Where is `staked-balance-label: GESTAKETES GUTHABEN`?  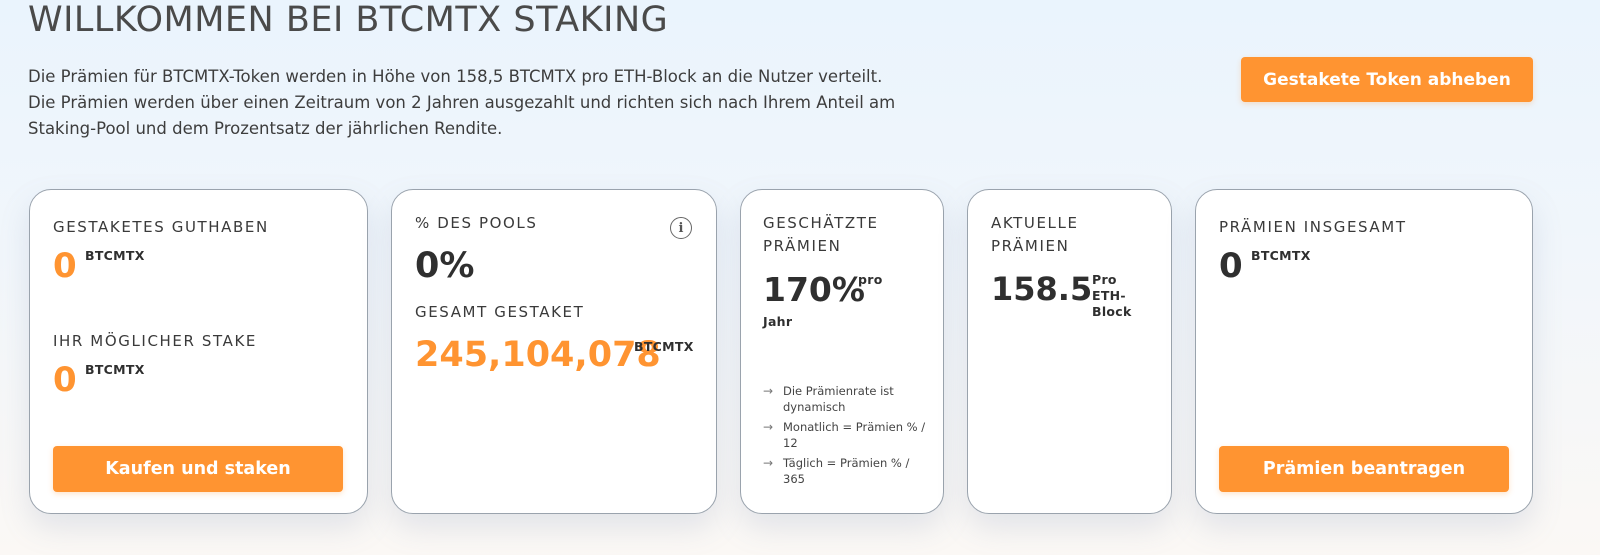 staked-balance-label: GESTAKETES GUTHABEN is located at coordinates (161, 227).